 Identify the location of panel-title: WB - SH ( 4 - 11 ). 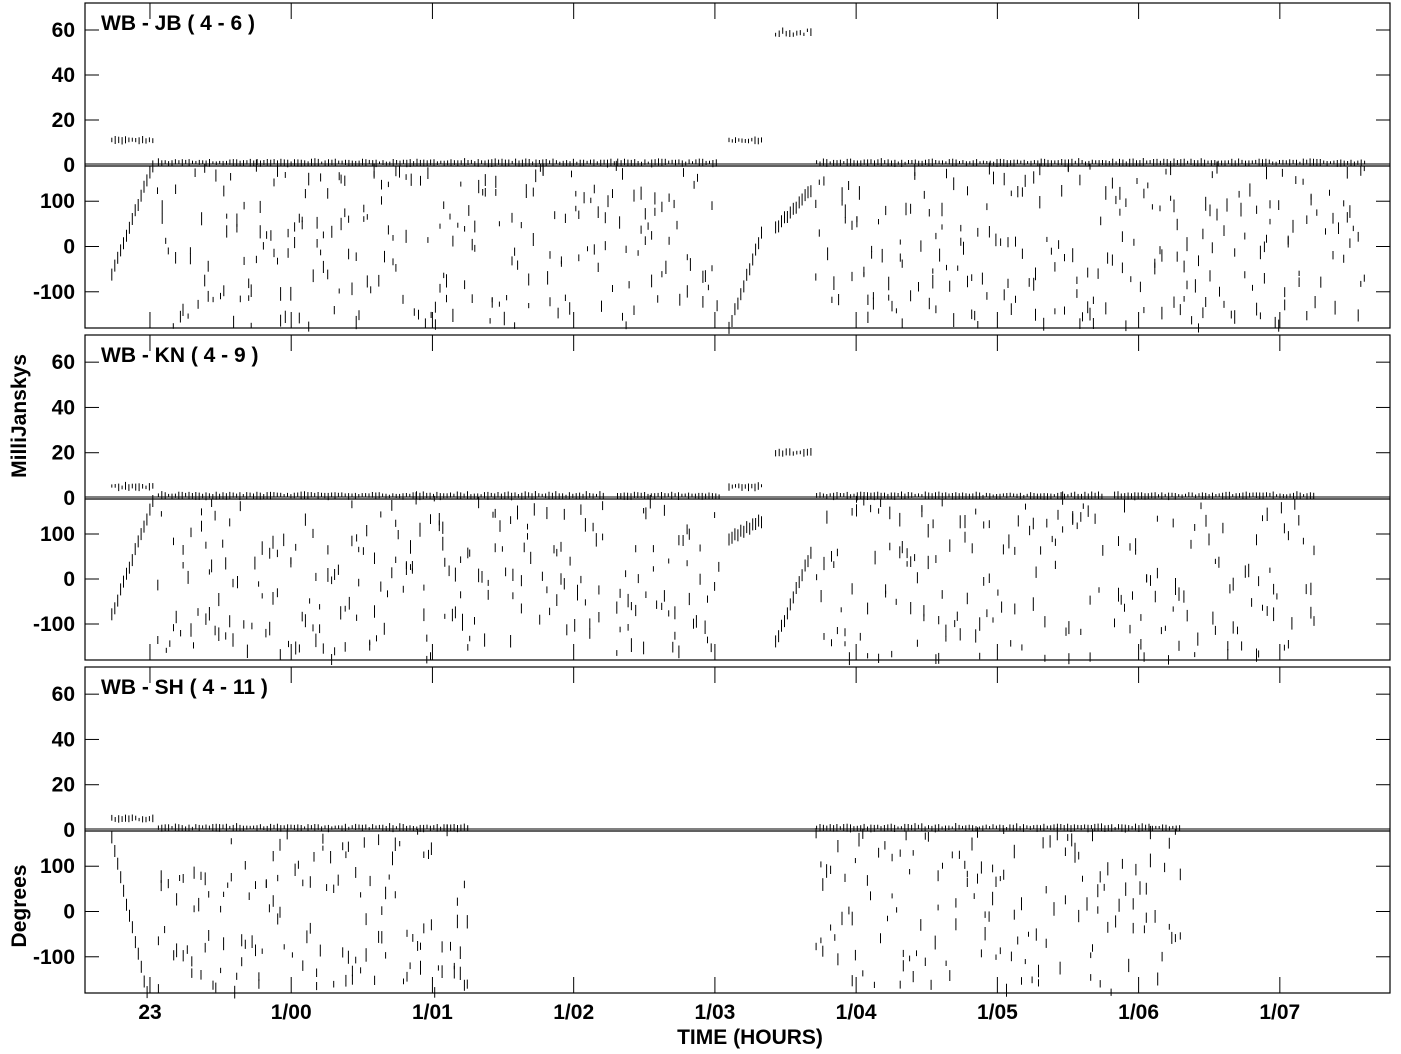
(184, 687).